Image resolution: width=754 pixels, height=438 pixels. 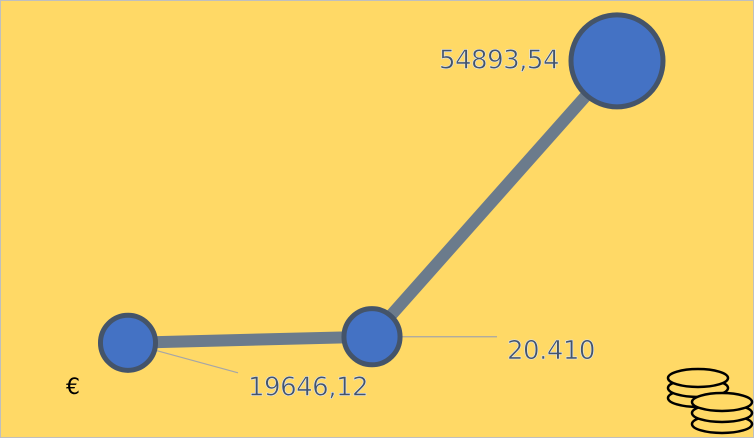 What do you see at coordinates (551, 351) in the screenshot?
I see `data-label: 20.410` at bounding box center [551, 351].